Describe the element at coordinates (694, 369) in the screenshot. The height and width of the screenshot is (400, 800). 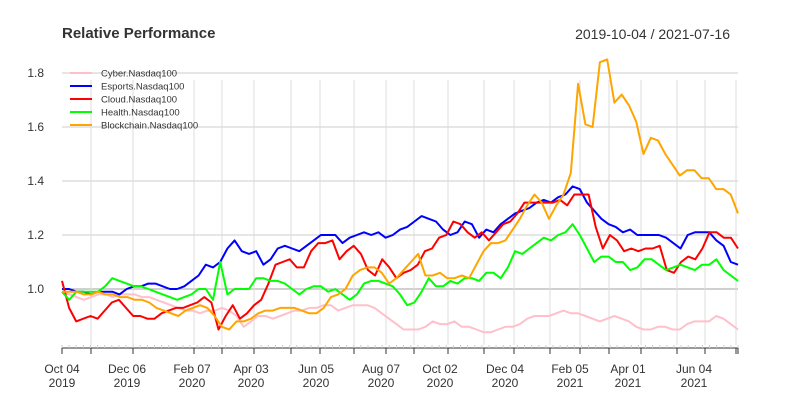
I see `x-tick-label: Jun 04` at that location.